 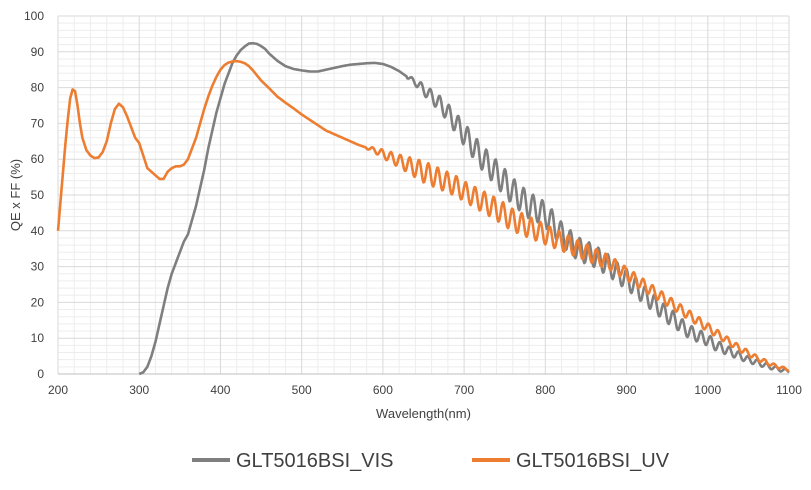 I want to click on legend-entry: GLT5016BSI_VIS, so click(x=315, y=461).